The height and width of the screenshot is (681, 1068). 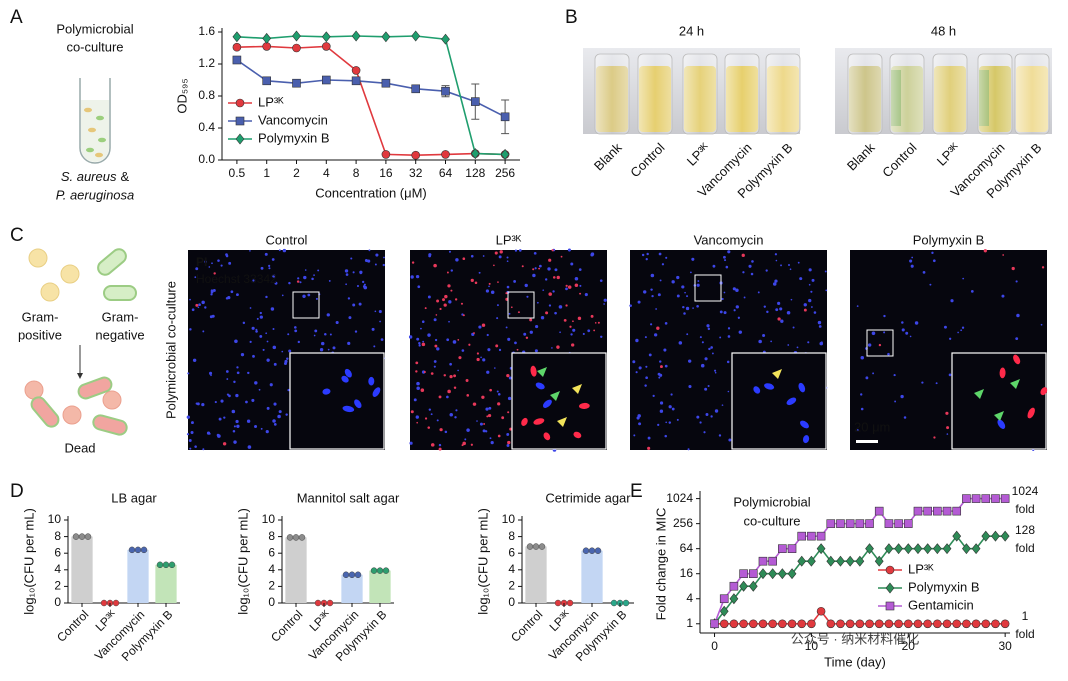 What do you see at coordinates (17, 235) in the screenshot?
I see `panel-label: C` at bounding box center [17, 235].